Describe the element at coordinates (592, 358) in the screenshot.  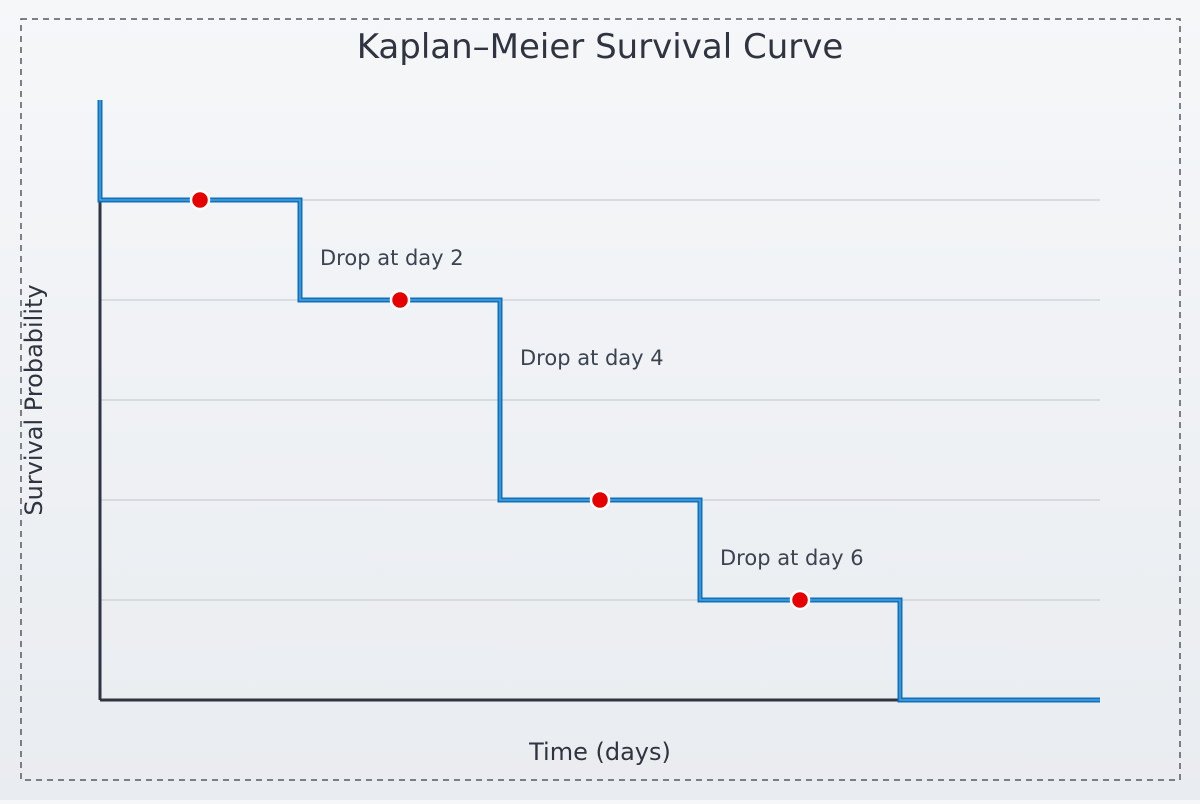
I see `annotation-1: Drop at day 4` at that location.